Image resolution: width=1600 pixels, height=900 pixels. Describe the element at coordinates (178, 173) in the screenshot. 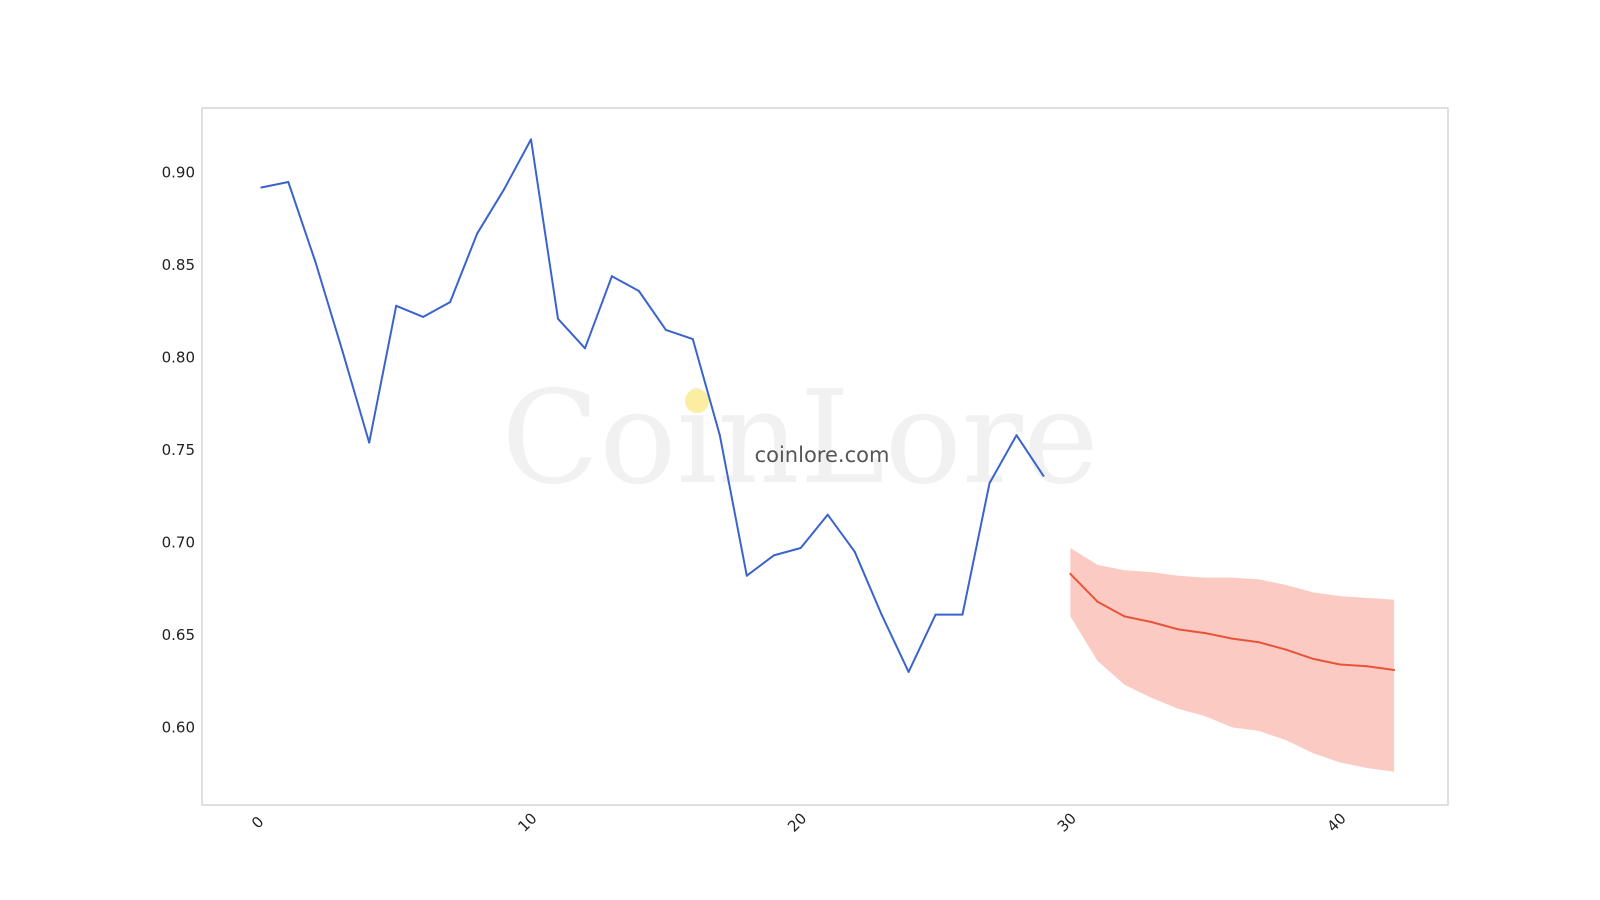

I see `y-tick-label: 0.90` at that location.